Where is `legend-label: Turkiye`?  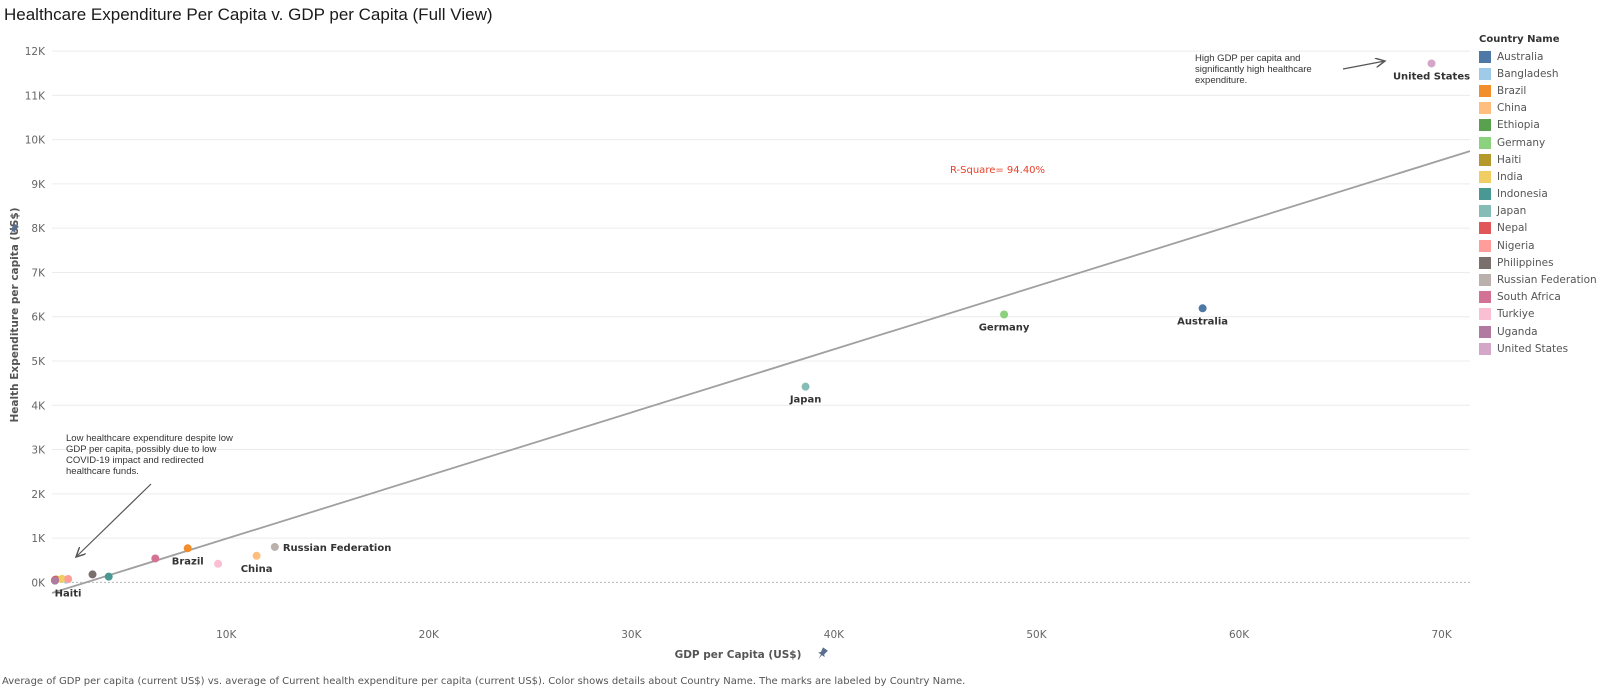 legend-label: Turkiye is located at coordinates (1516, 314).